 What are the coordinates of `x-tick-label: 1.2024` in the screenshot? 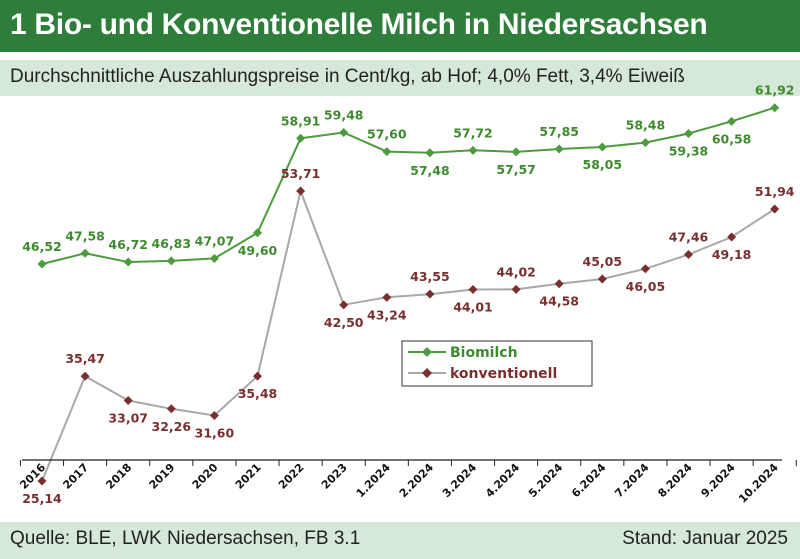 It's located at (373, 480).